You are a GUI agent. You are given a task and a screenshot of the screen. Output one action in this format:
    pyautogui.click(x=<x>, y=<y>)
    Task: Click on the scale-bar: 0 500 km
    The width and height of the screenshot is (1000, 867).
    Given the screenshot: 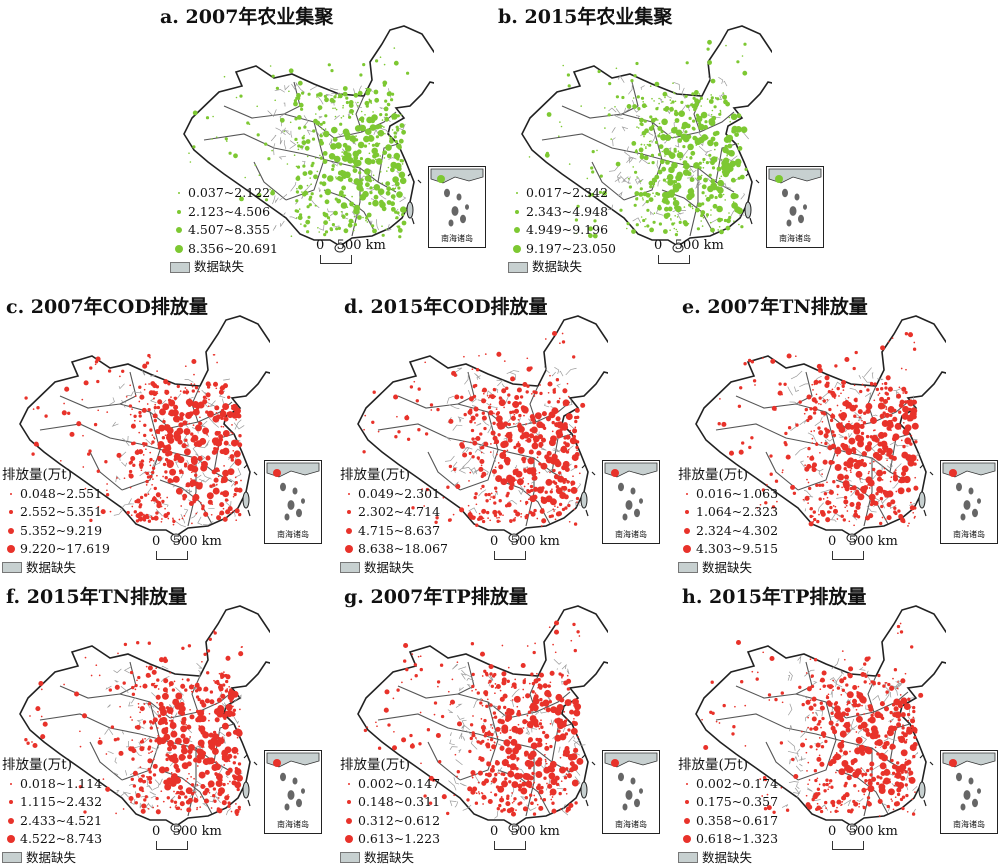 What is the action you would take?
    pyautogui.click(x=530, y=549)
    